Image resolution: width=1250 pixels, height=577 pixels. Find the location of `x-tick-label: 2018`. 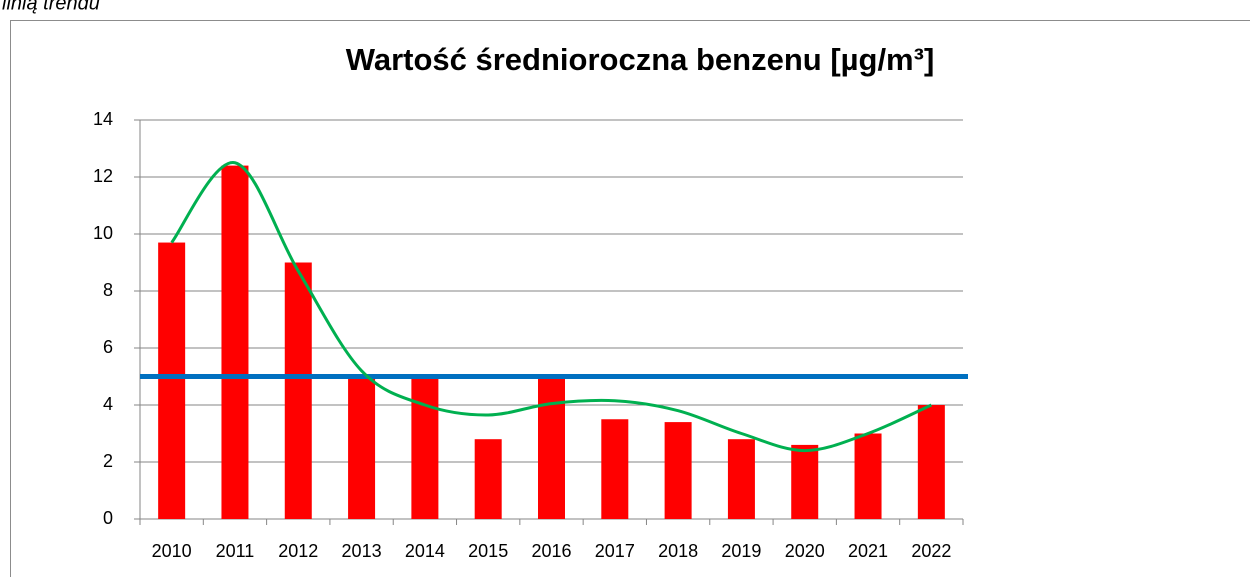

x-tick-label: 2018 is located at coordinates (678, 551).